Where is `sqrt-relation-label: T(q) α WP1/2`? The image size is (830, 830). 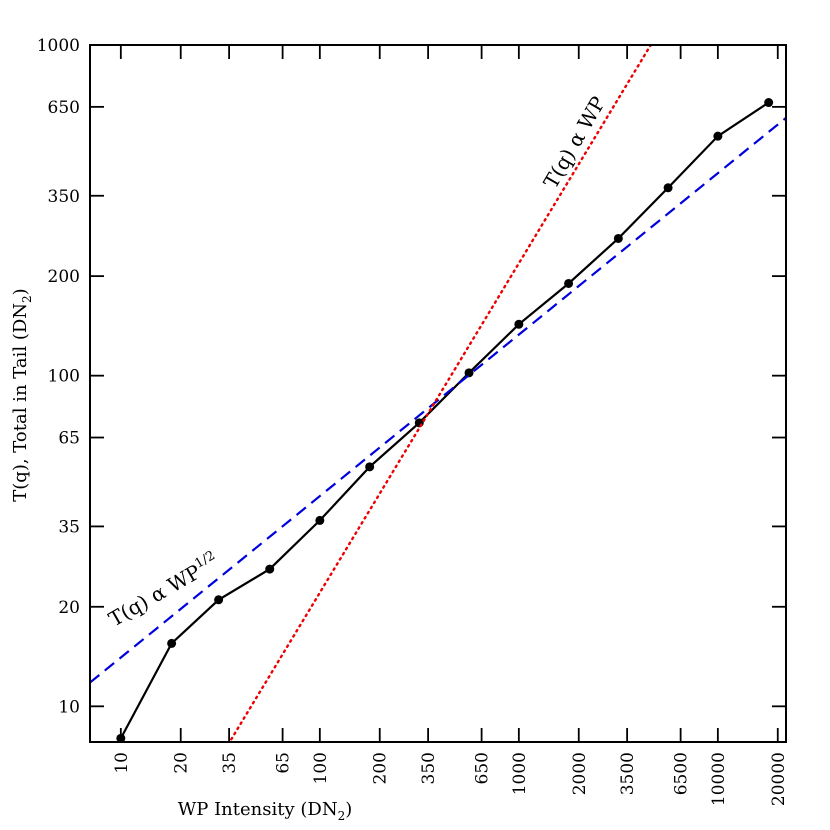
sqrt-relation-label: T(q) α WP1/2 is located at coordinates (163, 589).